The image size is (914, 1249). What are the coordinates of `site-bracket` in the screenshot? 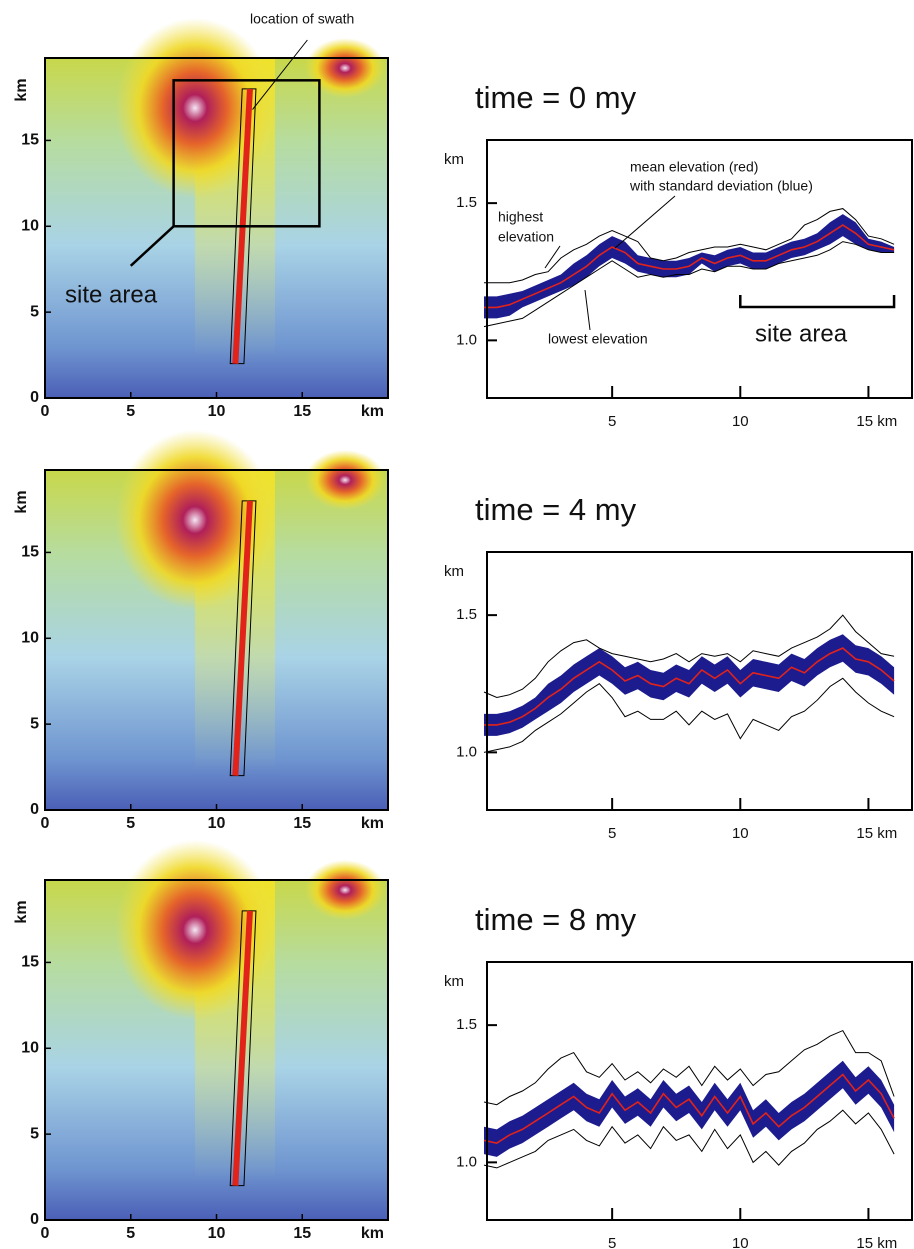 It's located at (817, 302).